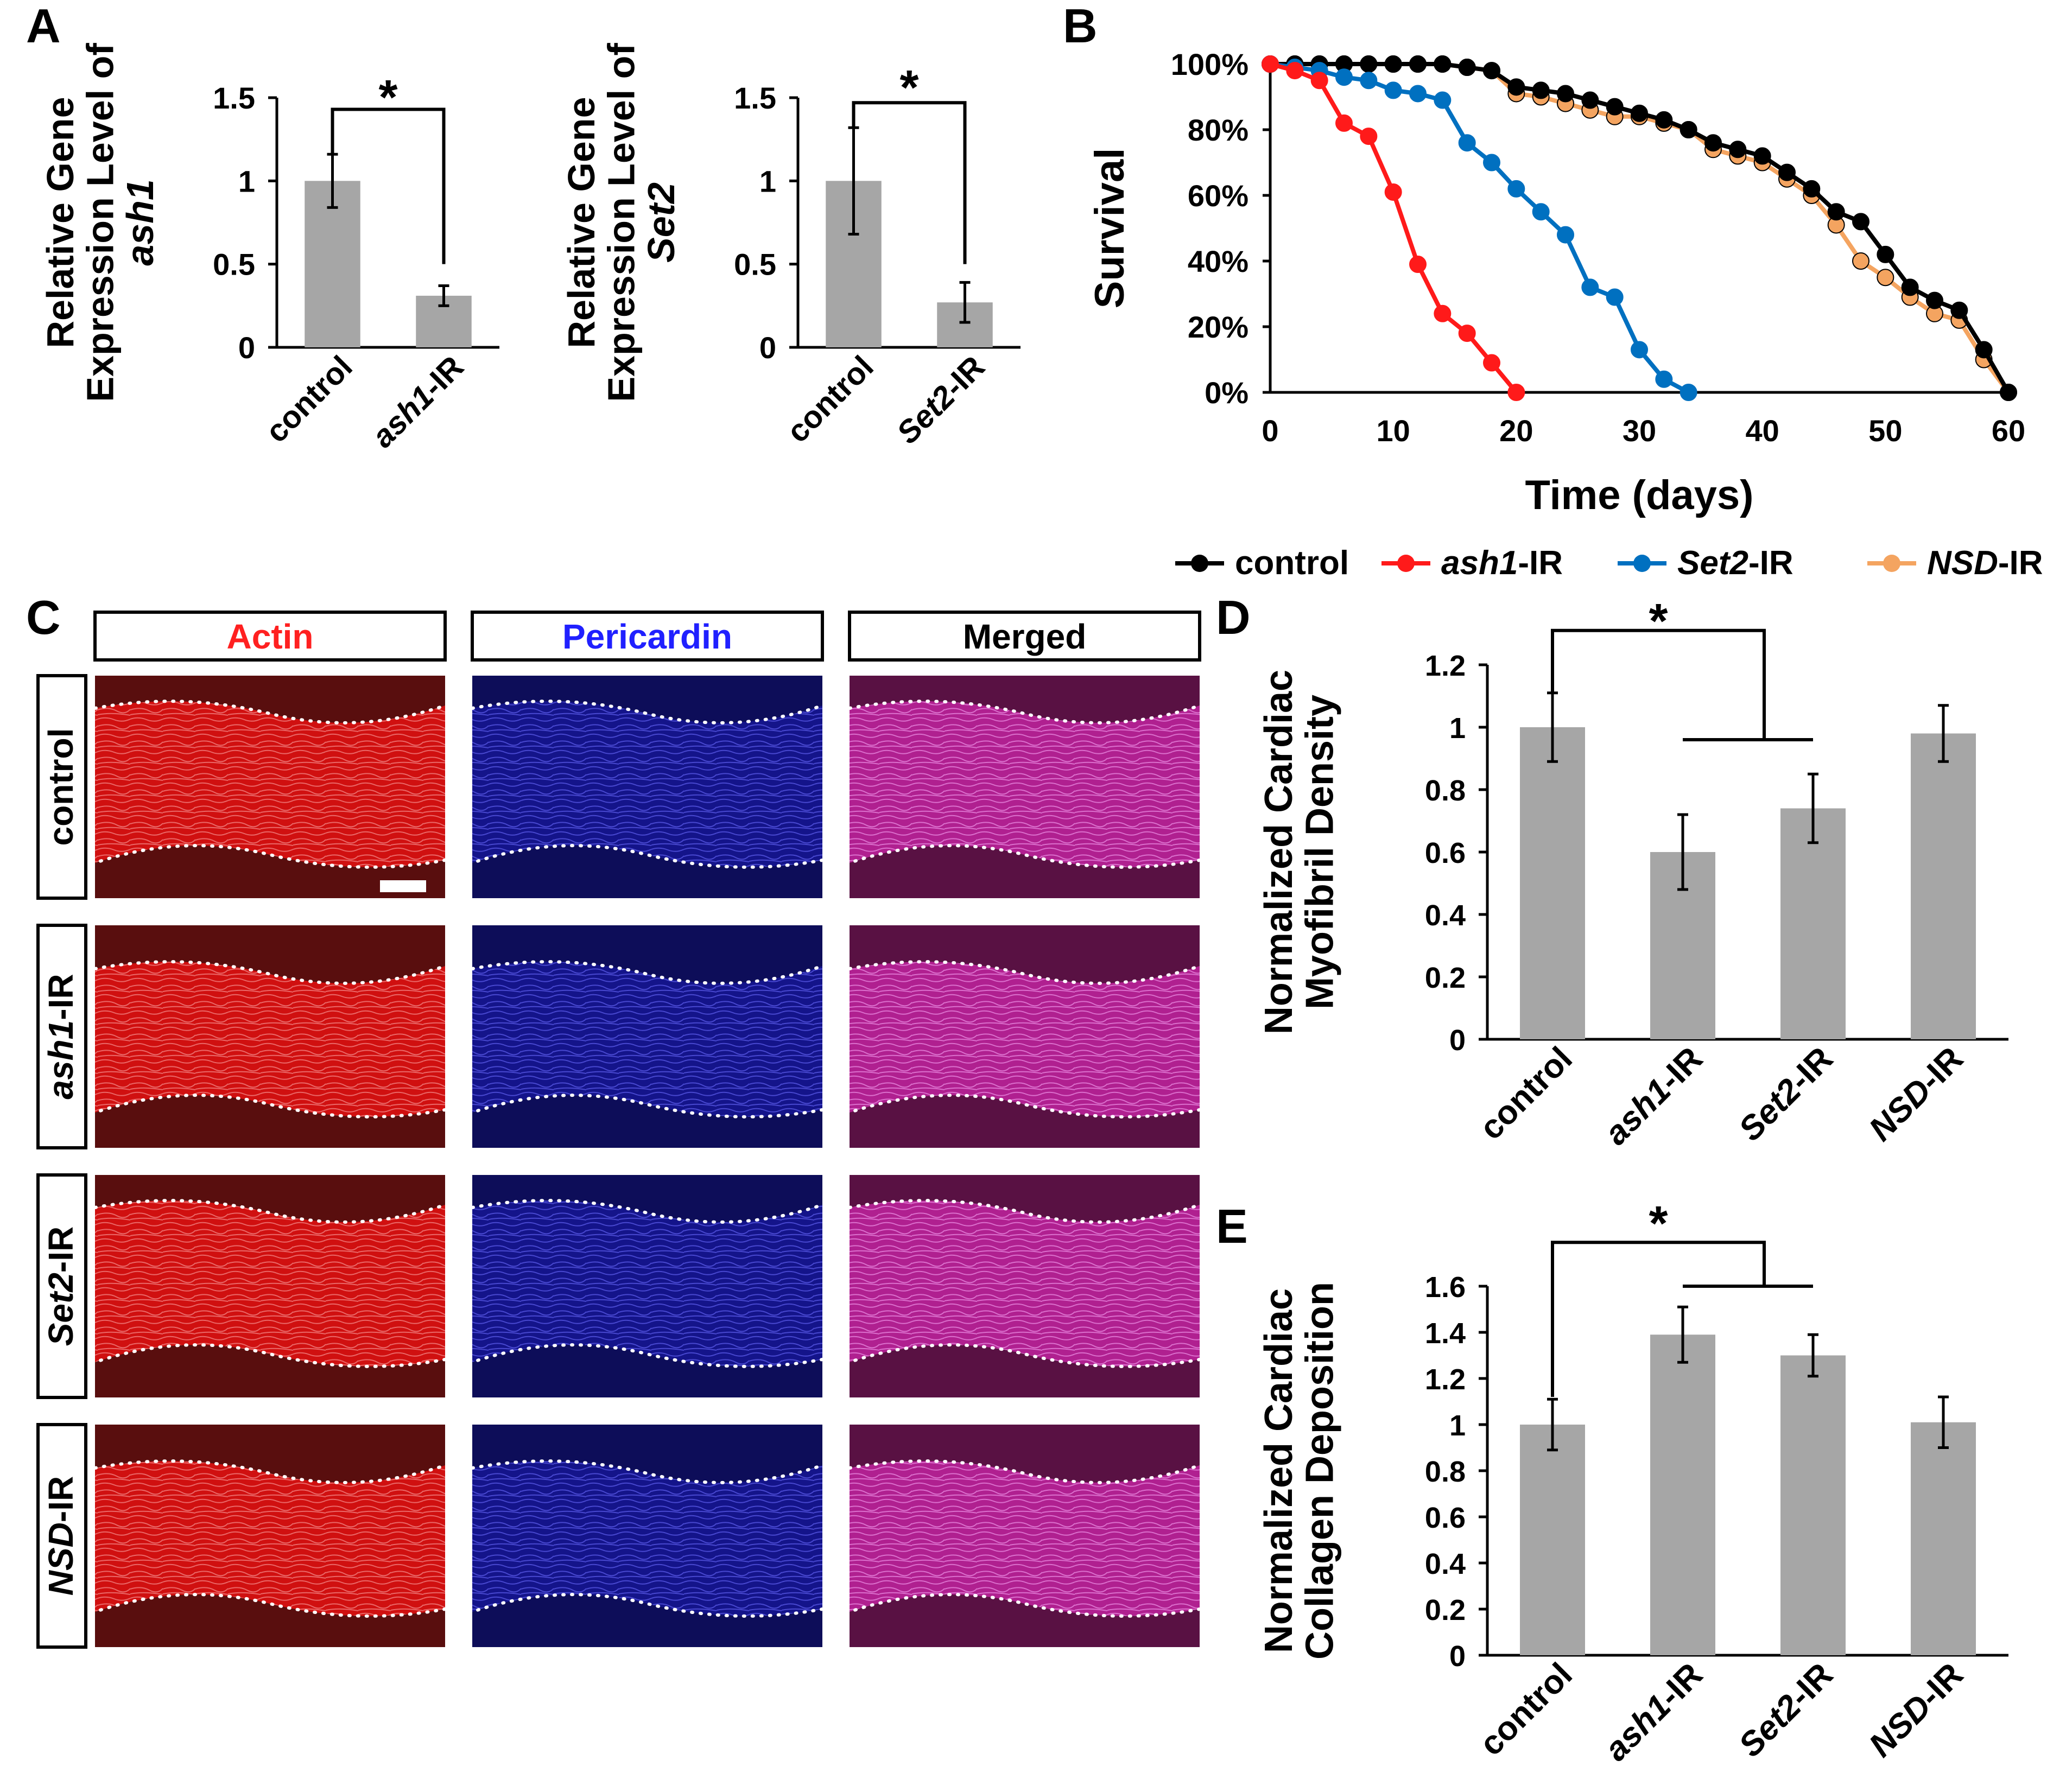 The width and height of the screenshot is (2047, 1792). What do you see at coordinates (1445, 853) in the screenshot?
I see `y-tick-label: 0.6` at bounding box center [1445, 853].